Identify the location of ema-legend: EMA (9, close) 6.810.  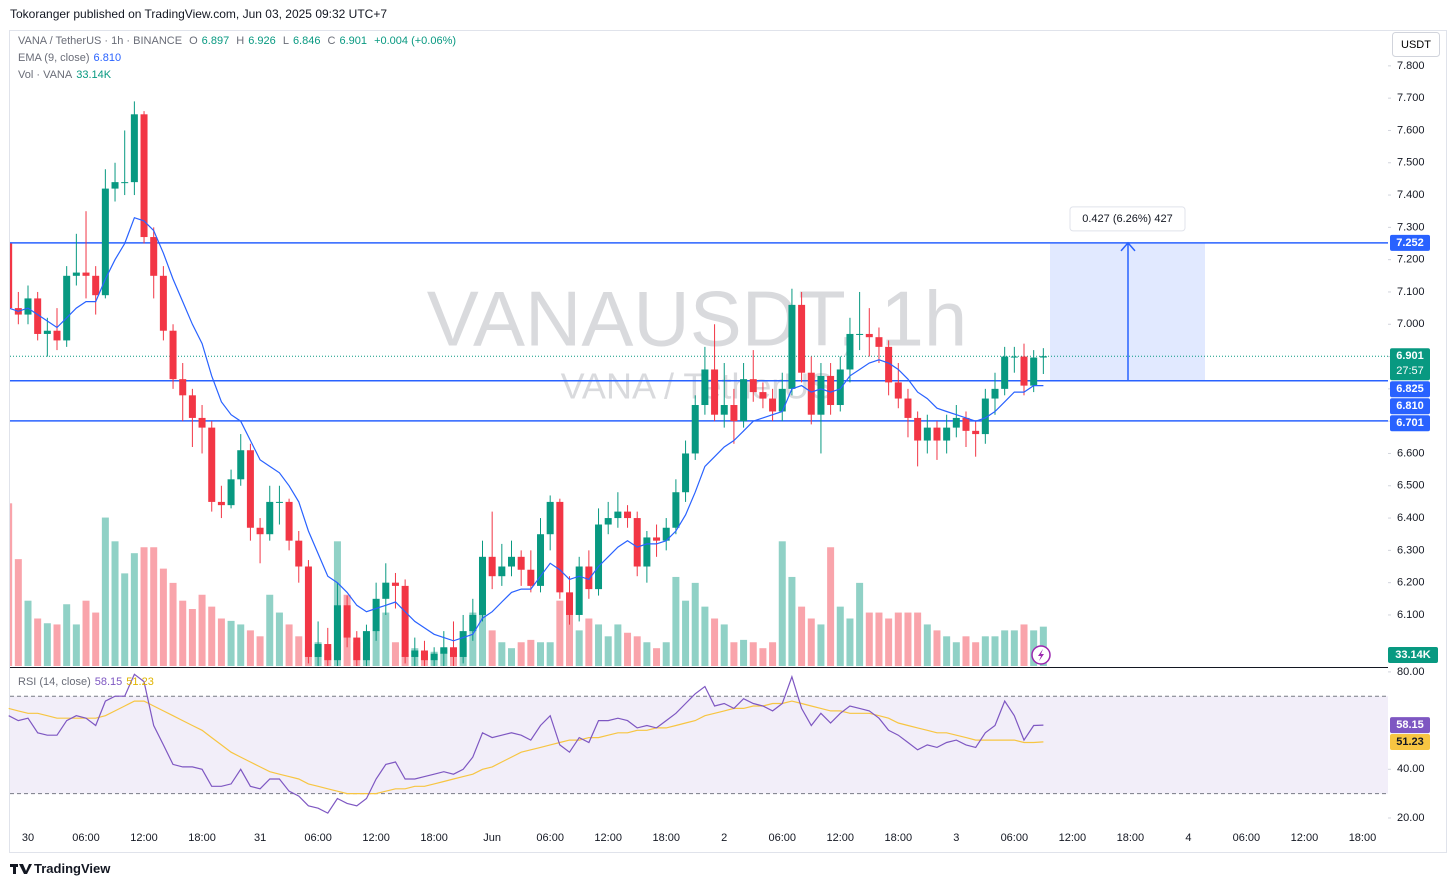
(71, 58).